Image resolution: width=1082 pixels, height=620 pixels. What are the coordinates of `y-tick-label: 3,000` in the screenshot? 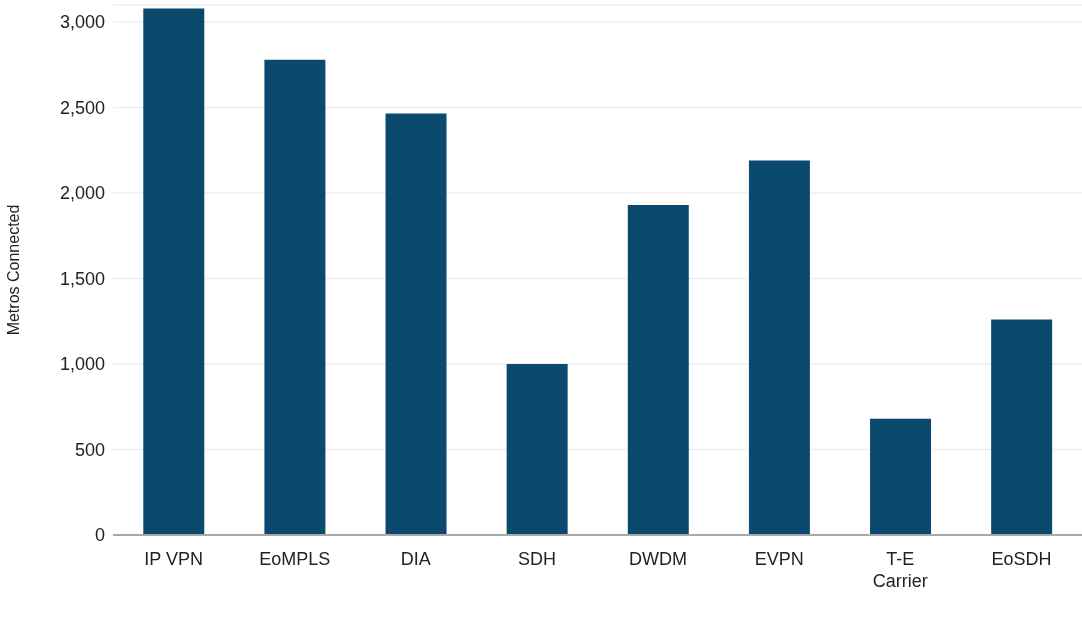 It's located at (82, 22).